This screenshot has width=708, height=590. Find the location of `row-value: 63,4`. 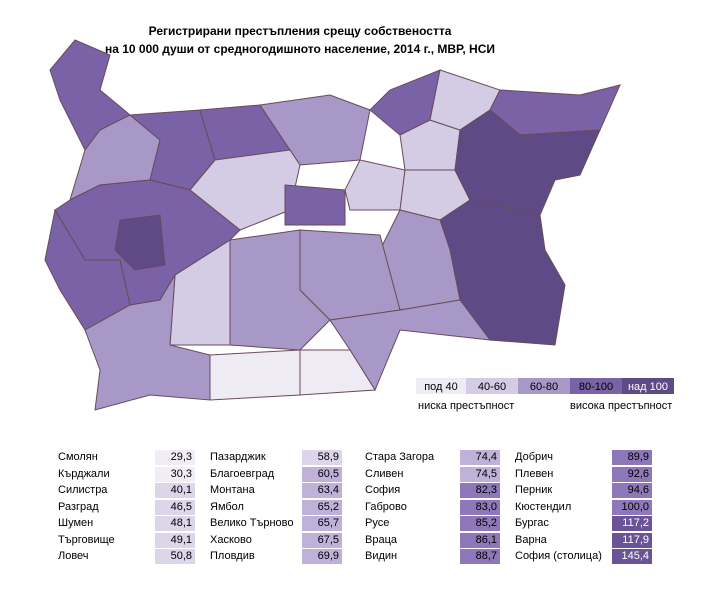

row-value: 63,4 is located at coordinates (322, 490).